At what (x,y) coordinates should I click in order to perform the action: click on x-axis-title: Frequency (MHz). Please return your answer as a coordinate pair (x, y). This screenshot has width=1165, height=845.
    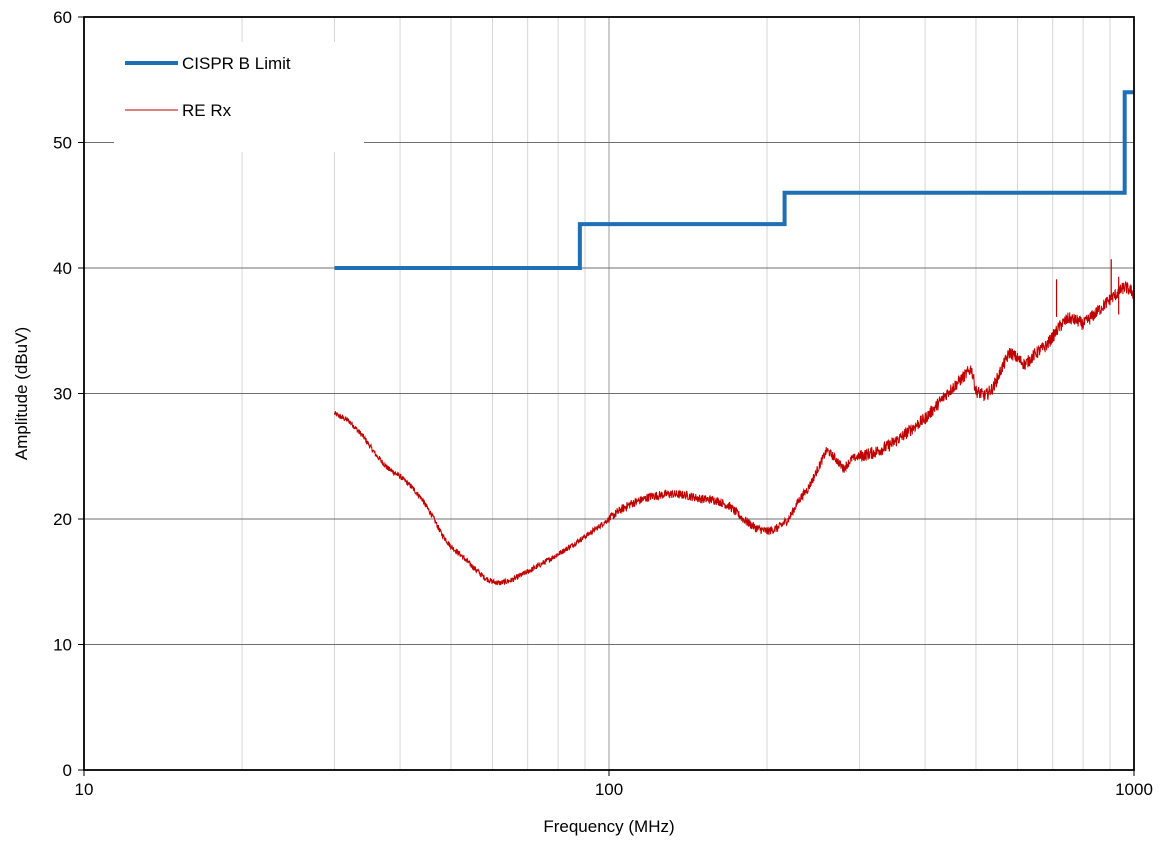
    Looking at the image, I should click on (608, 826).